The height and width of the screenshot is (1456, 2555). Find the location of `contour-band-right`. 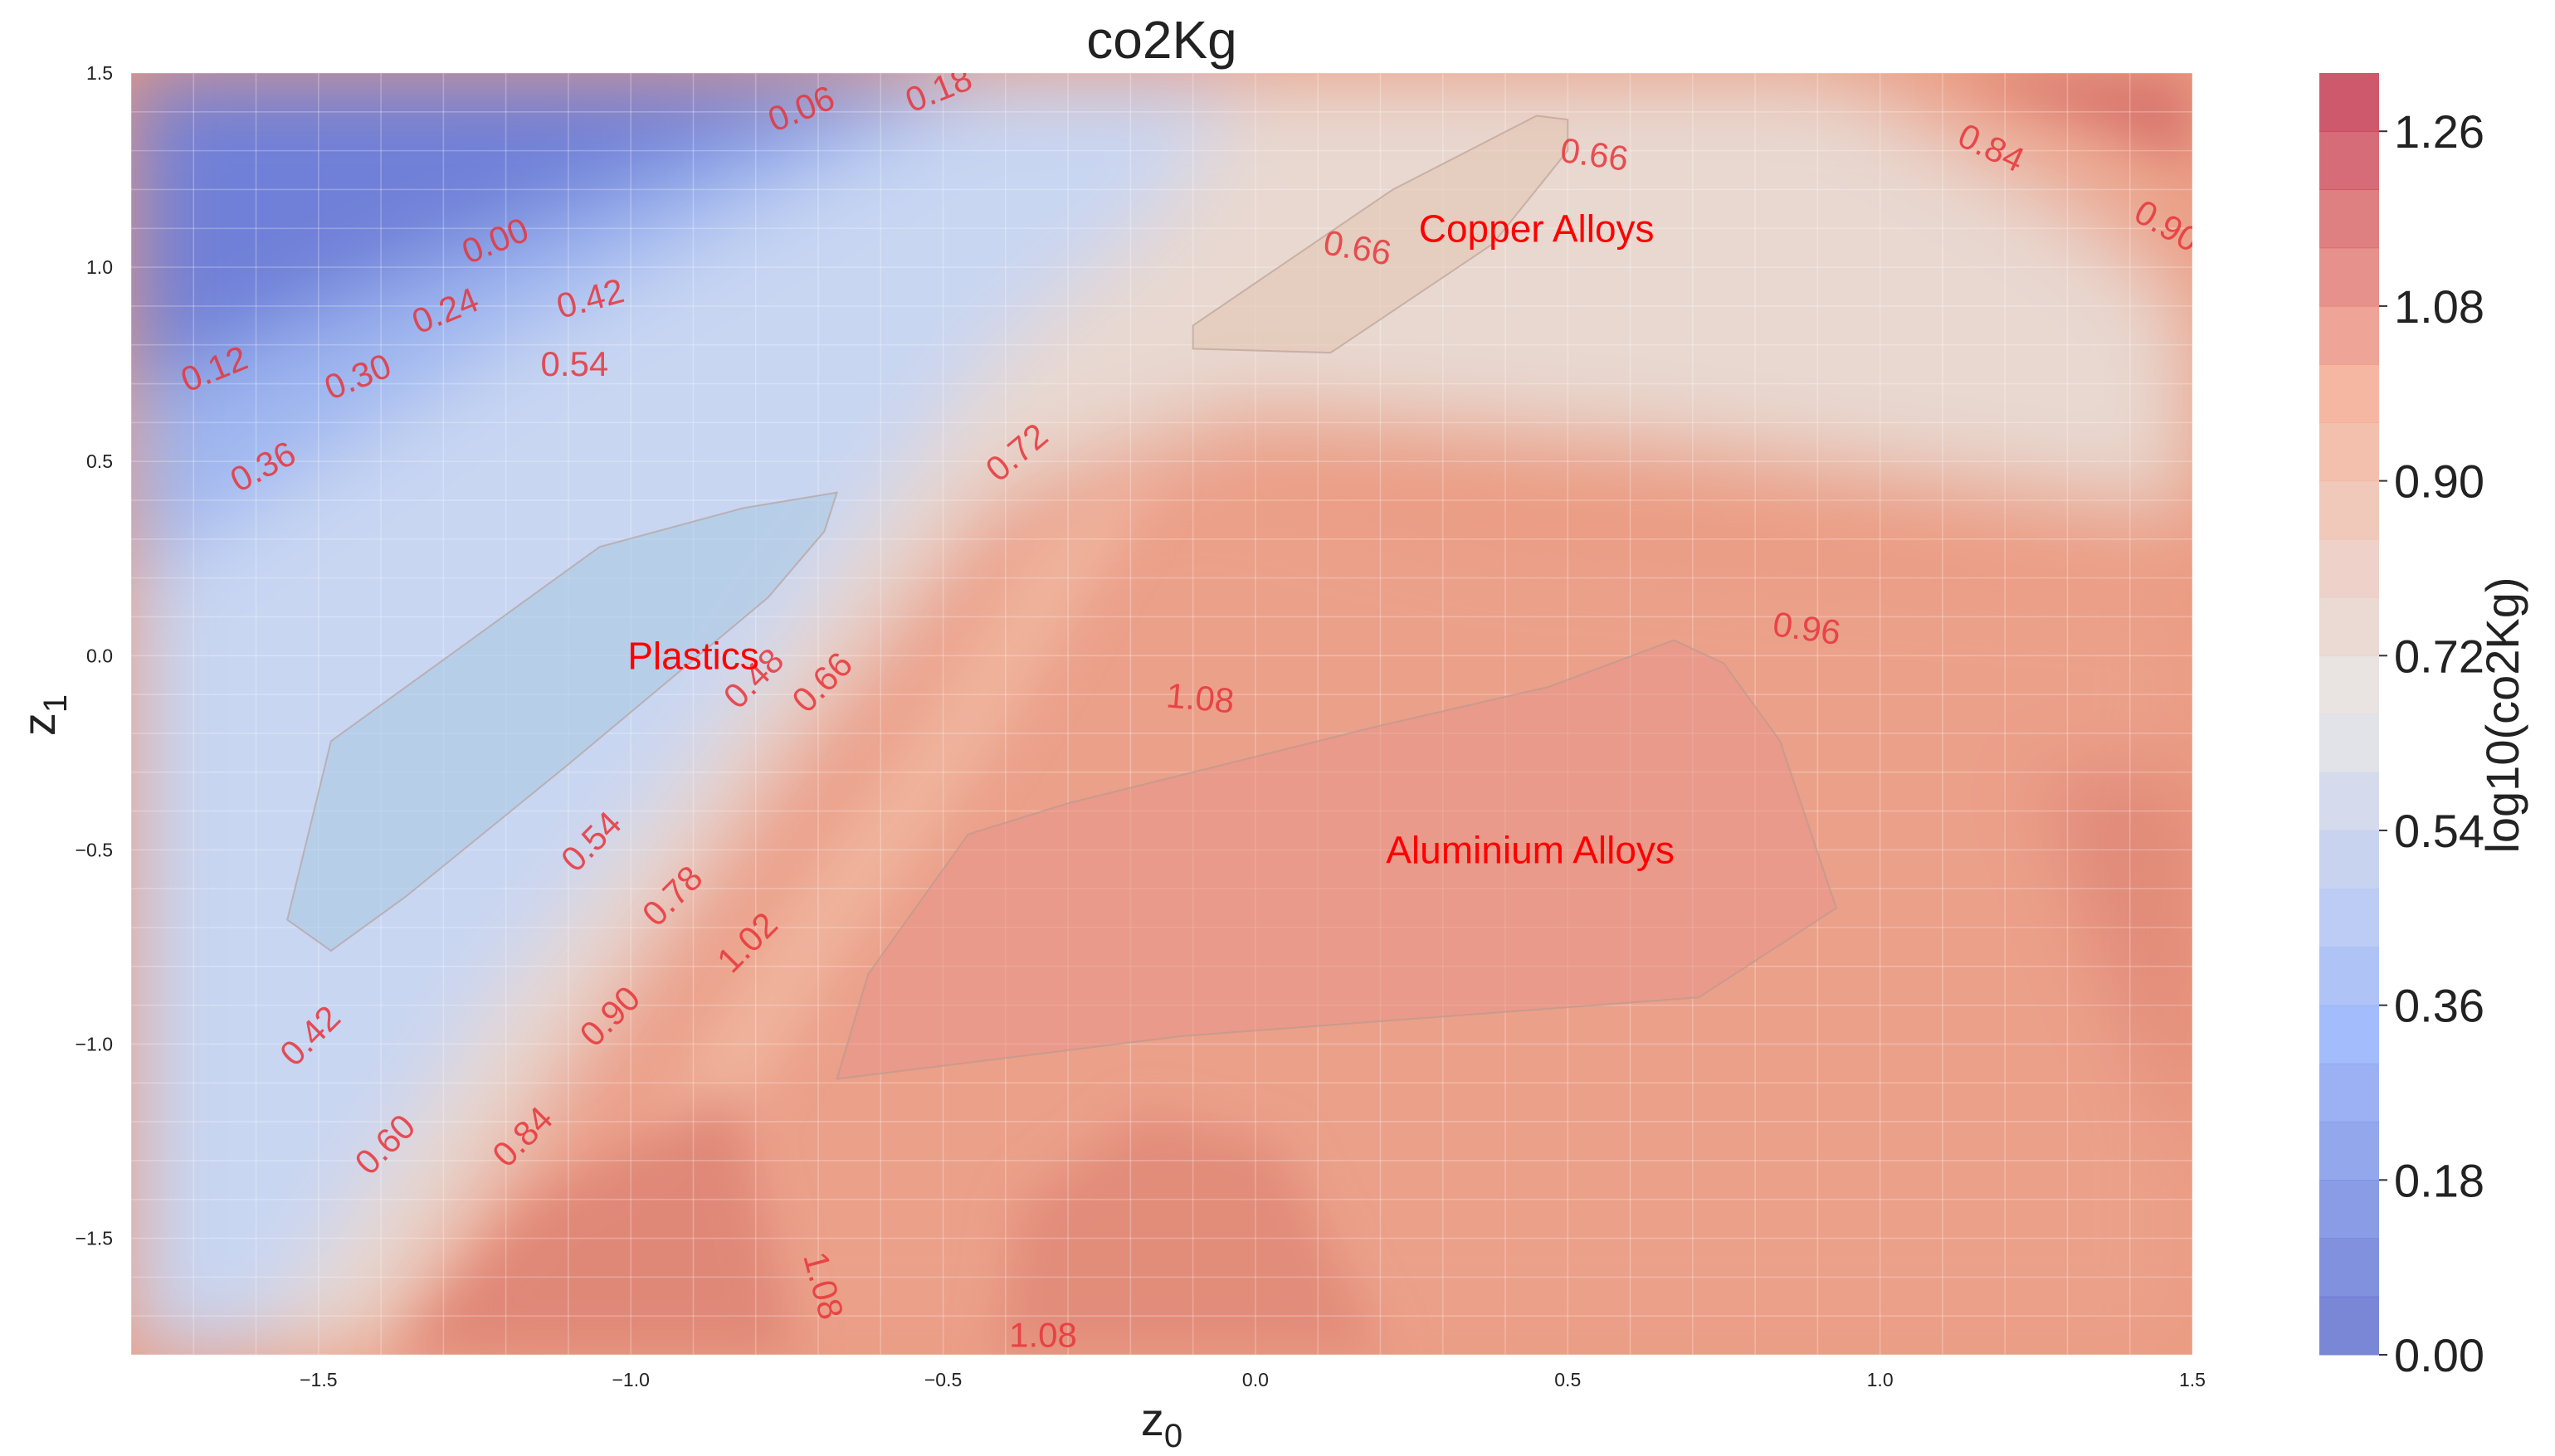

contour-band-right is located at coordinates (2112, 966).